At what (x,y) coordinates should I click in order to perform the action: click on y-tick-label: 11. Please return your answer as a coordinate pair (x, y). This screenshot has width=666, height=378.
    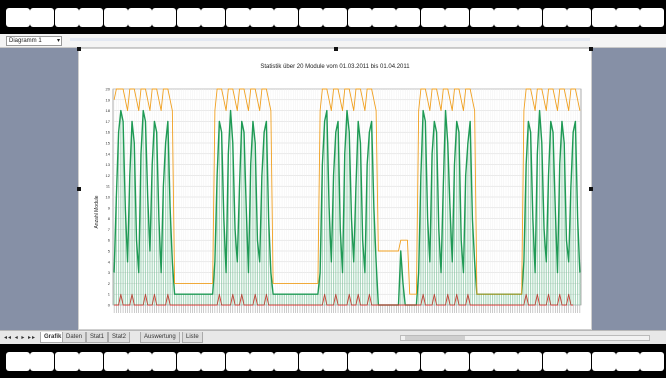
    Looking at the image, I should click on (108, 186).